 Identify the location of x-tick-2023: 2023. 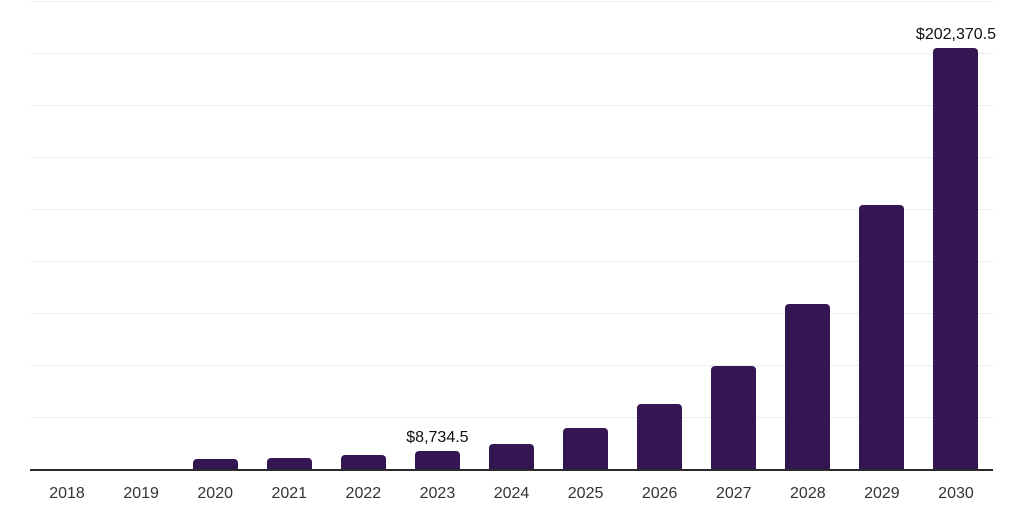
(437, 493).